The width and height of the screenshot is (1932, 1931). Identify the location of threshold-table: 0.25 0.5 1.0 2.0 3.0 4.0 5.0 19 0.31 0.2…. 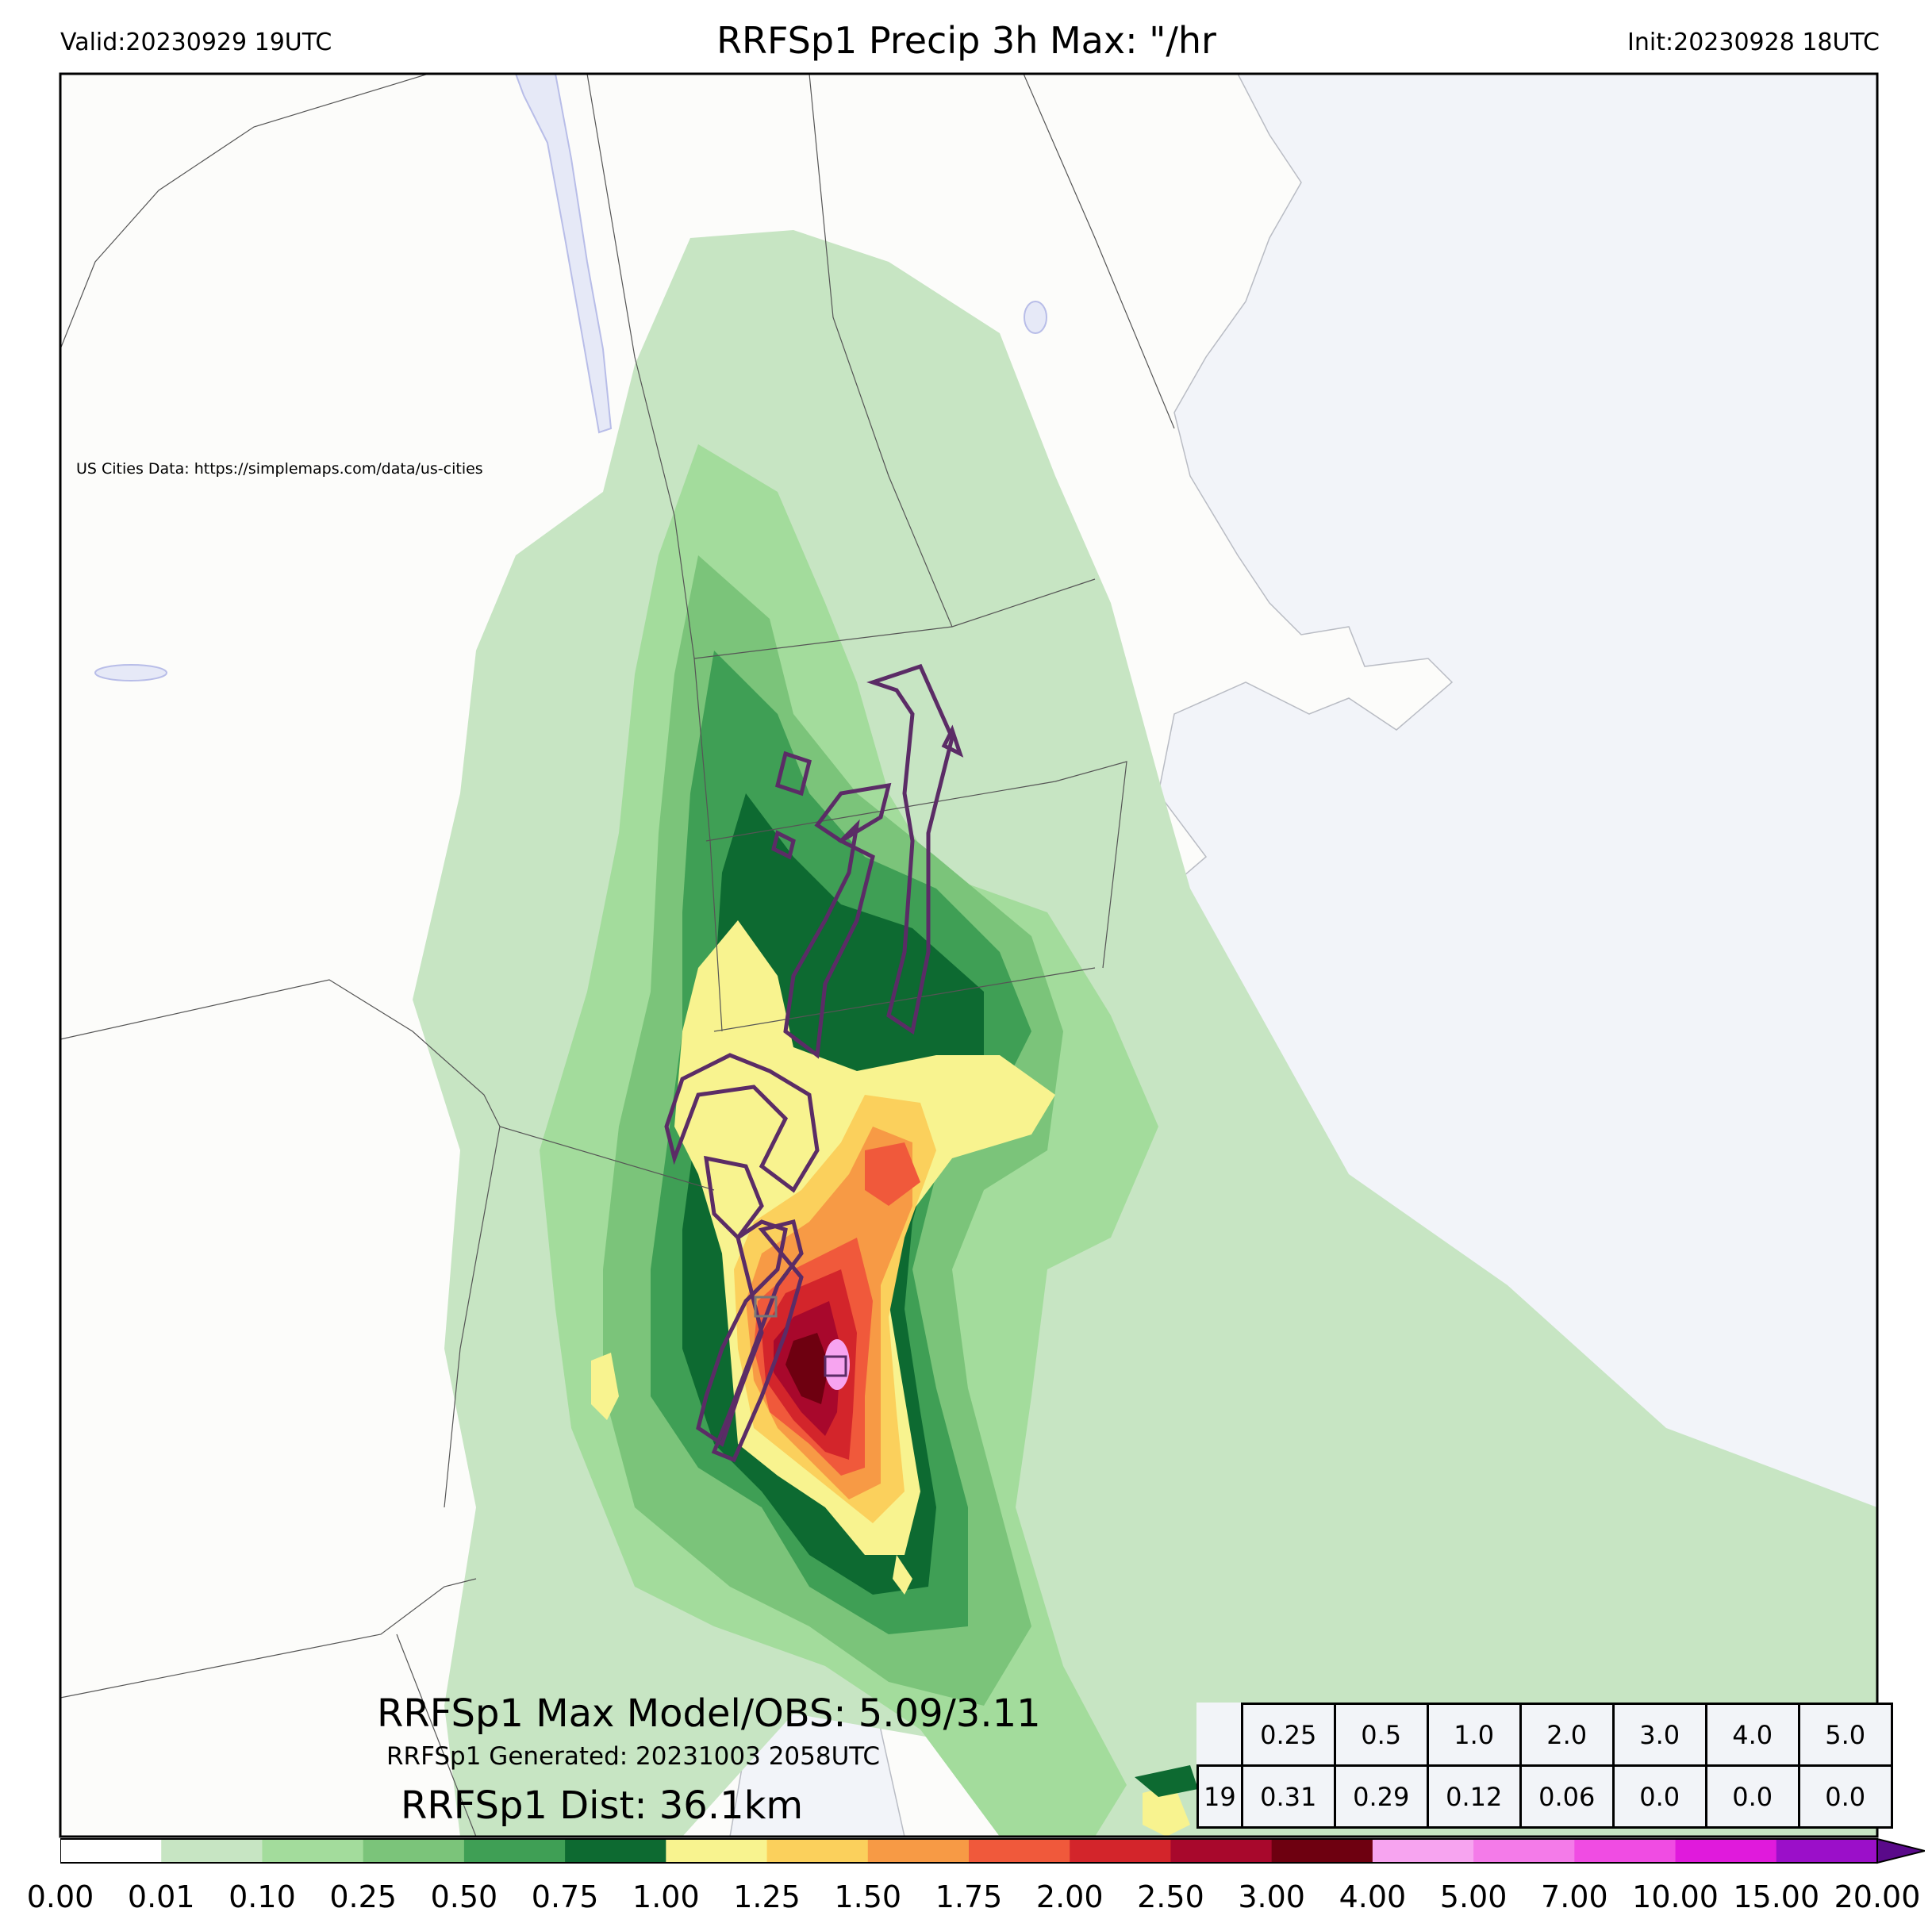
(1544, 1766).